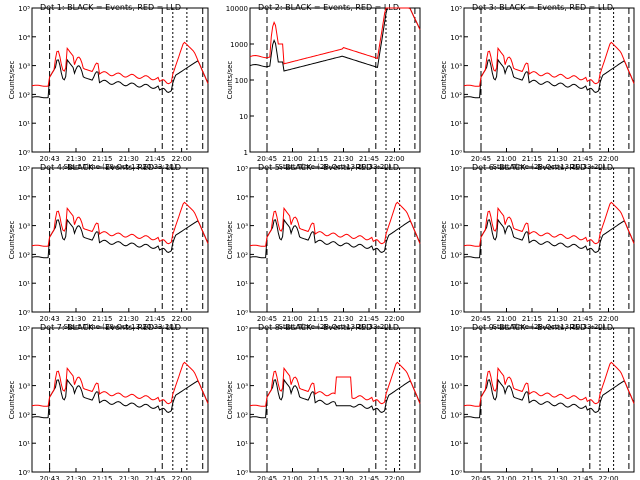  What do you see at coordinates (328, 7) in the screenshot?
I see `panel-title: Det 2: BLACK = Events, RED = LLD` at bounding box center [328, 7].